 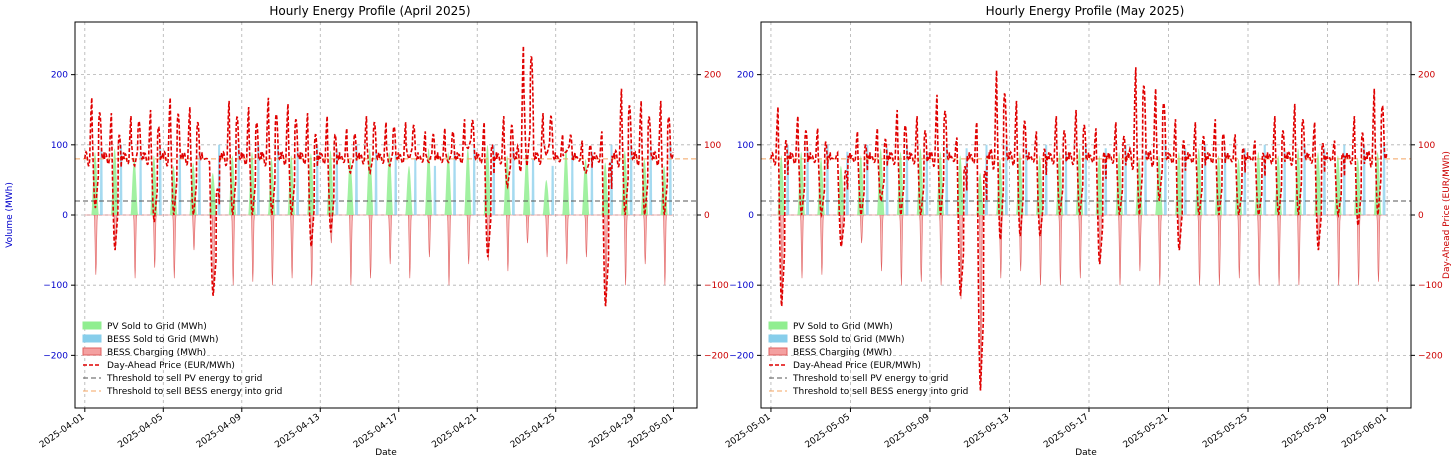 I want to click on xtick-label: 2025-05-17, so click(x=1066, y=431).